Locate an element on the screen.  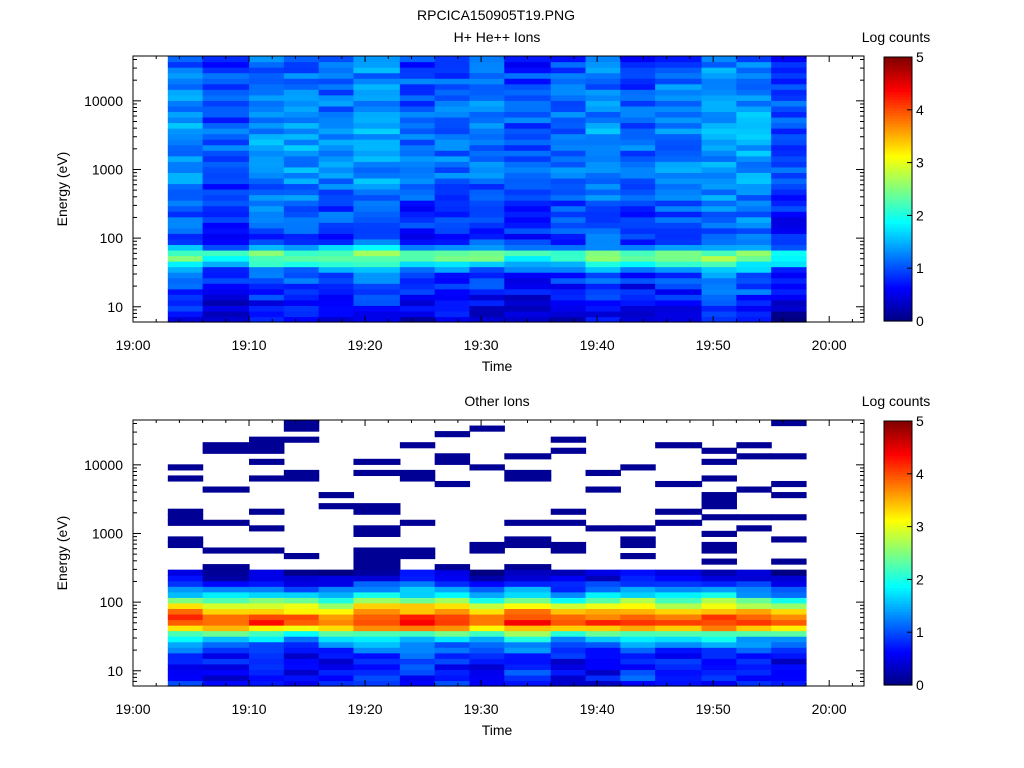
x-tick-label: 20:00 is located at coordinates (829, 345).